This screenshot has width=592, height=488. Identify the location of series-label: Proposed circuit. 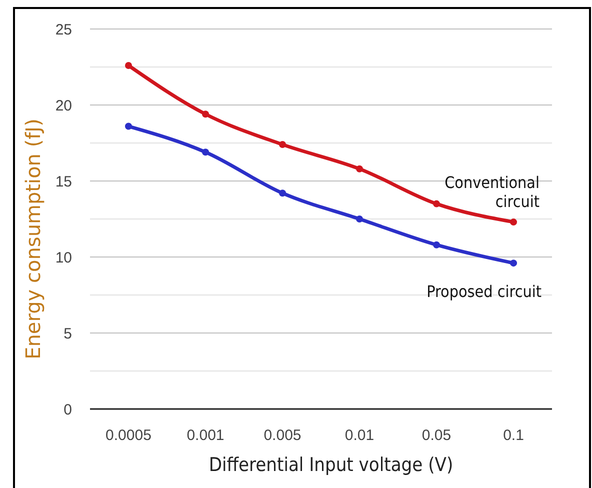
(484, 292).